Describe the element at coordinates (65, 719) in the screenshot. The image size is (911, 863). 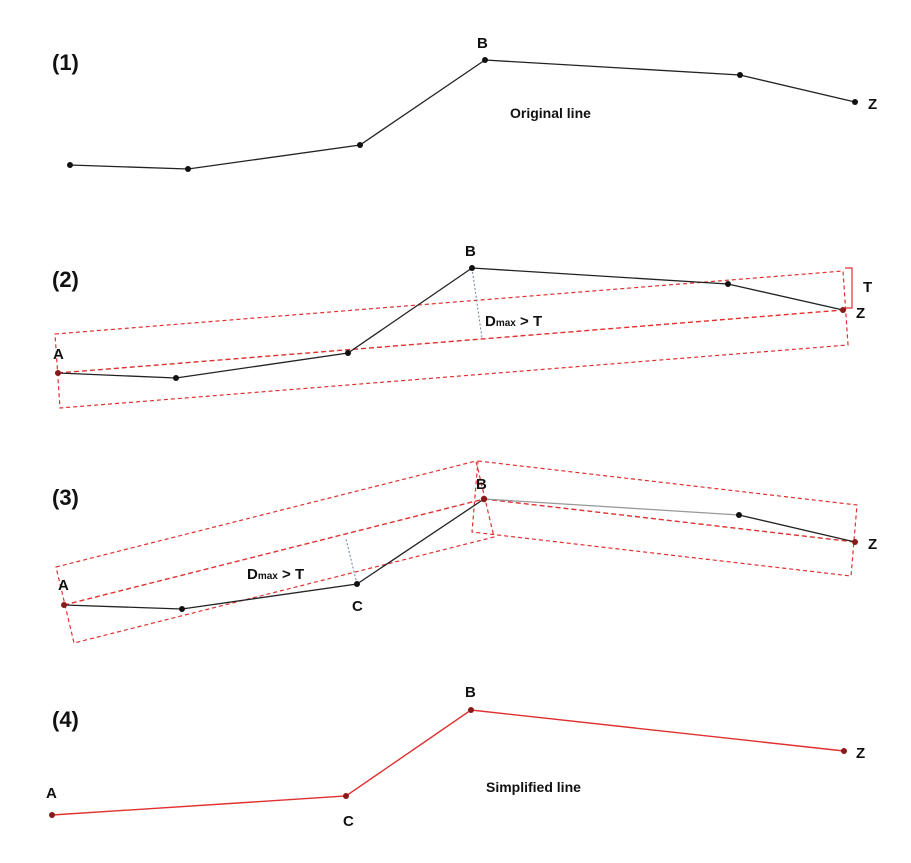
I see `panel-4-number: (4)` at that location.